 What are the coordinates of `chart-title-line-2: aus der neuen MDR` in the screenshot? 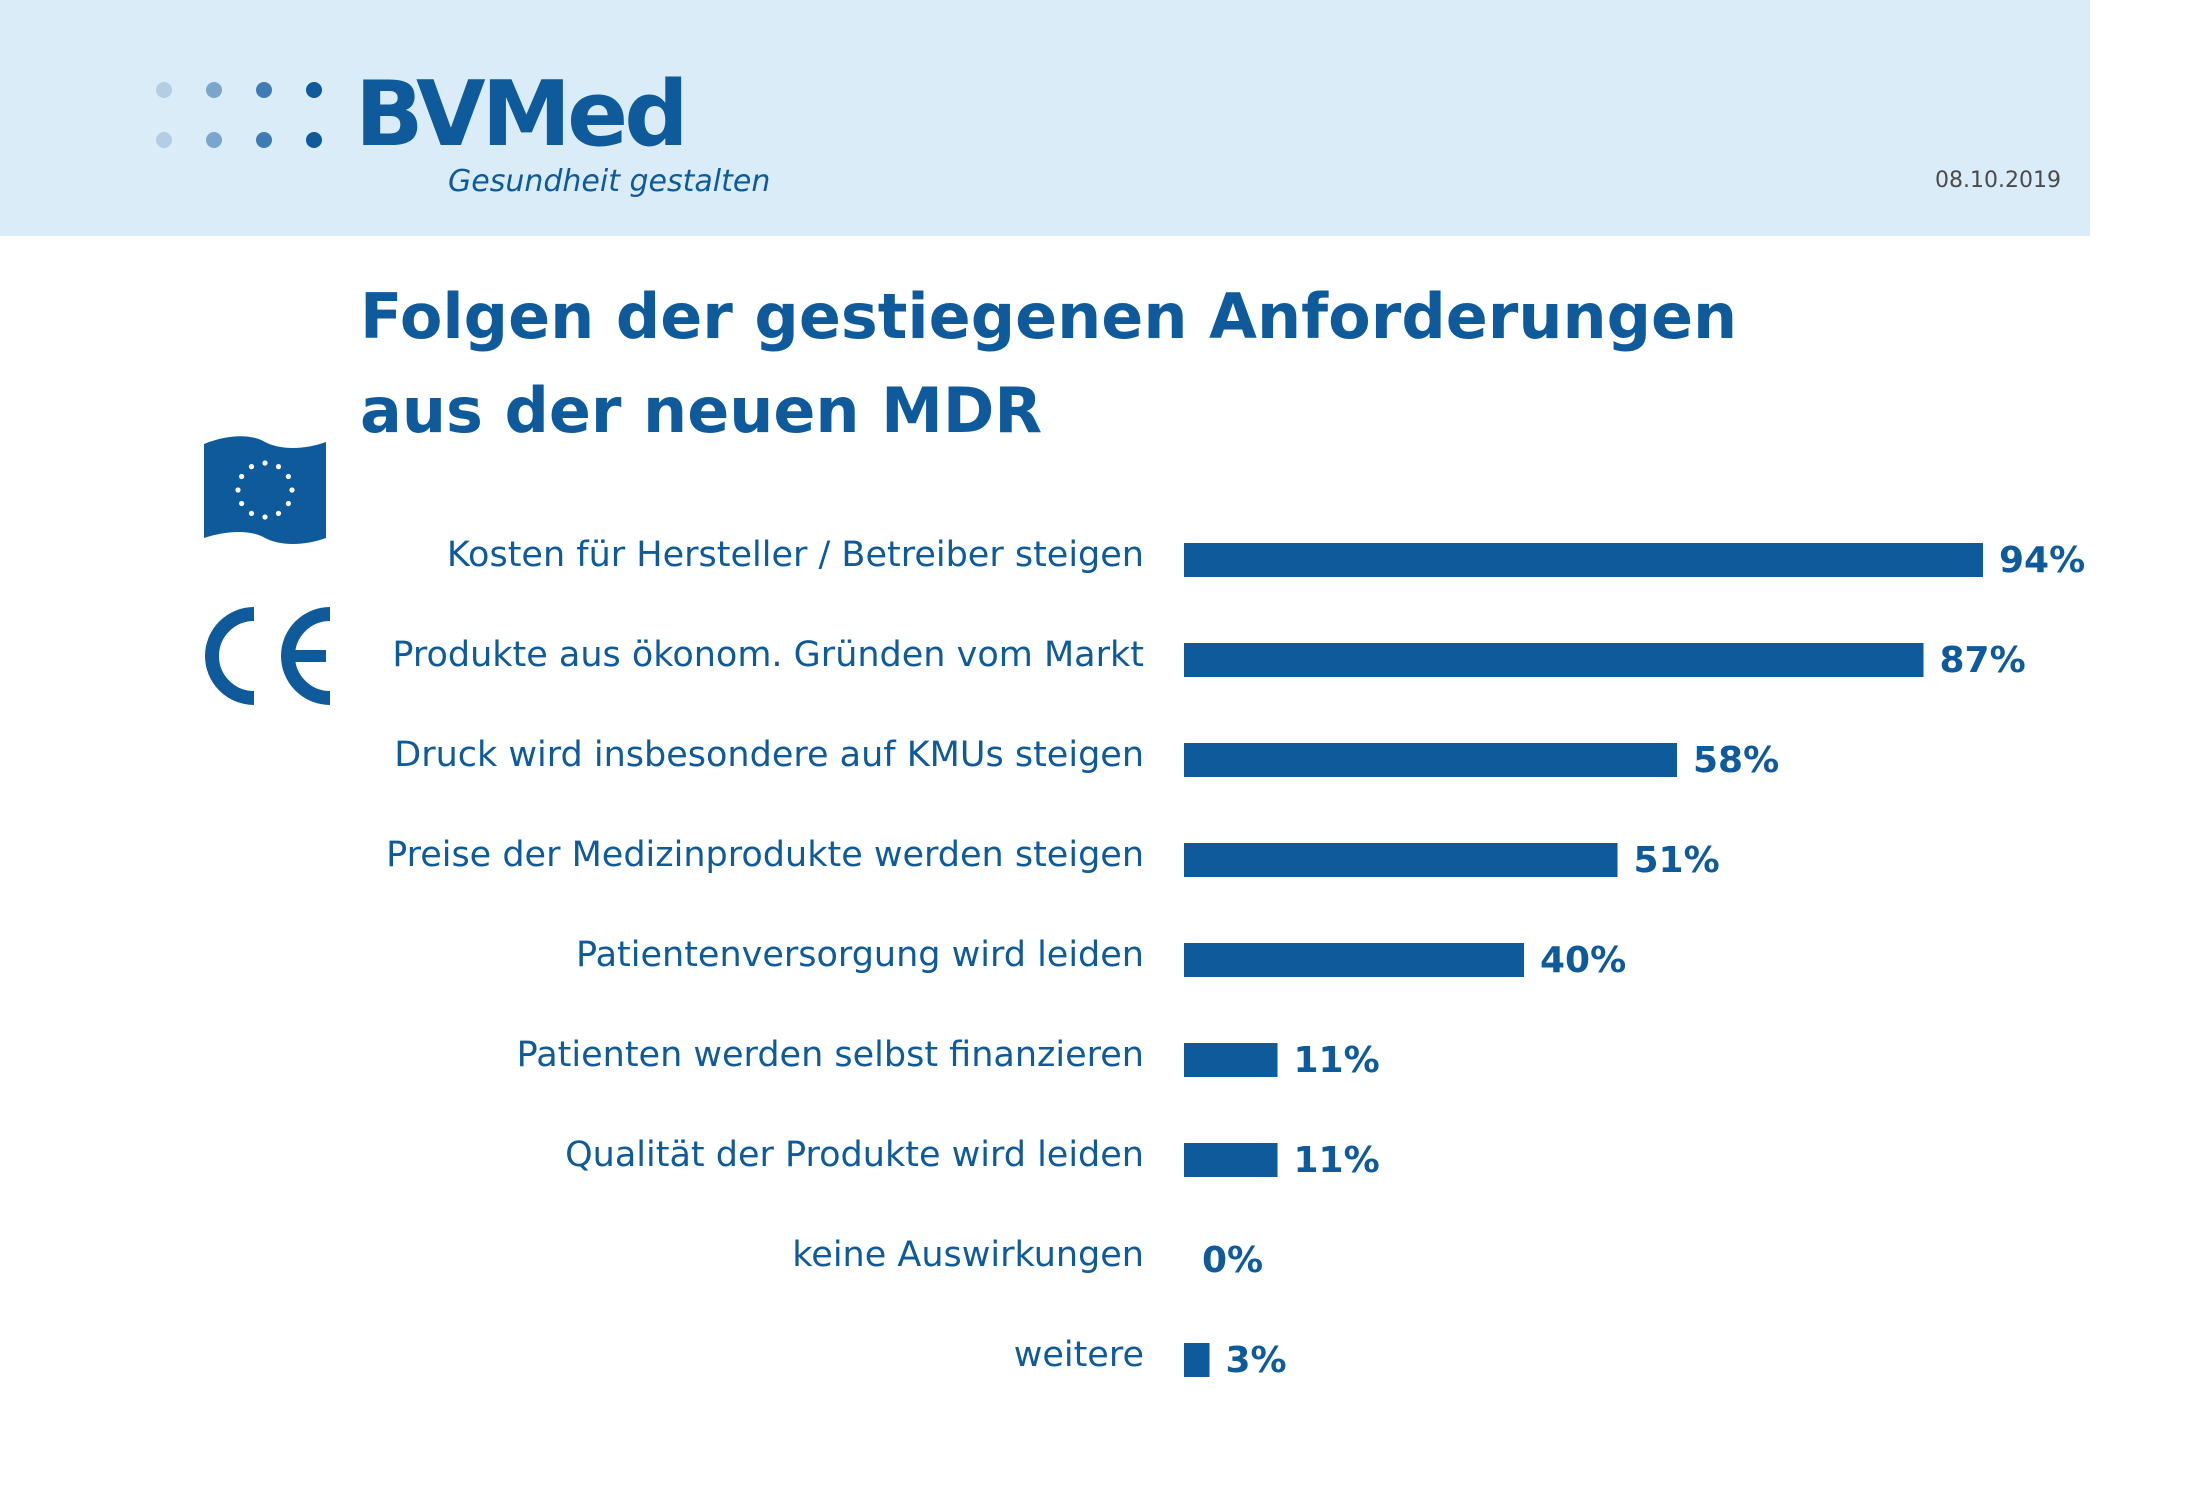 It's located at (701, 410).